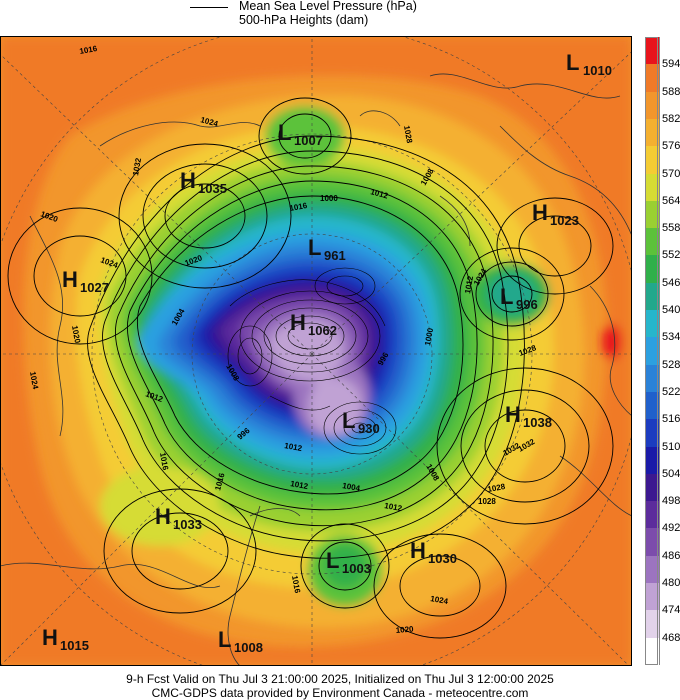  I want to click on colorbar-level-label: 528, so click(671, 364).